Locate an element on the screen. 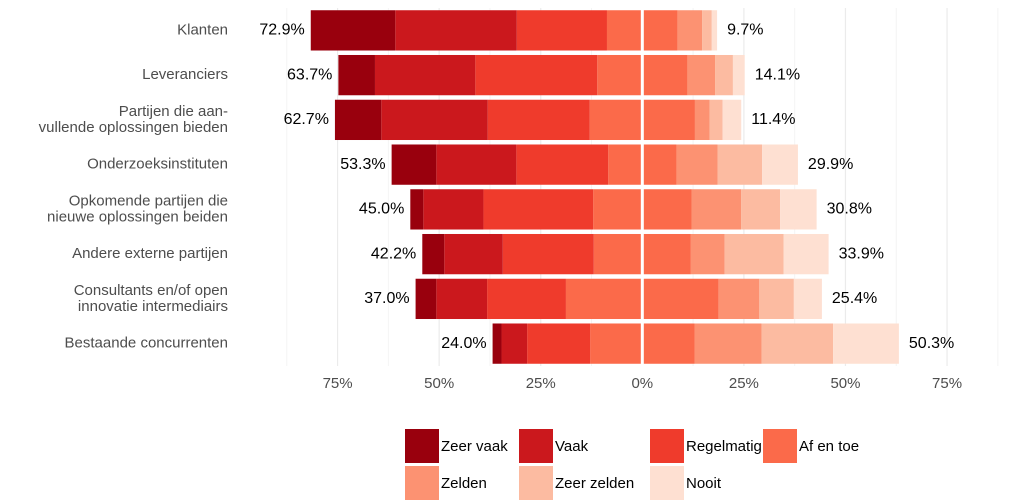 This screenshot has height=502, width=1034. left-total-label: 45.0% is located at coordinates (381, 209).